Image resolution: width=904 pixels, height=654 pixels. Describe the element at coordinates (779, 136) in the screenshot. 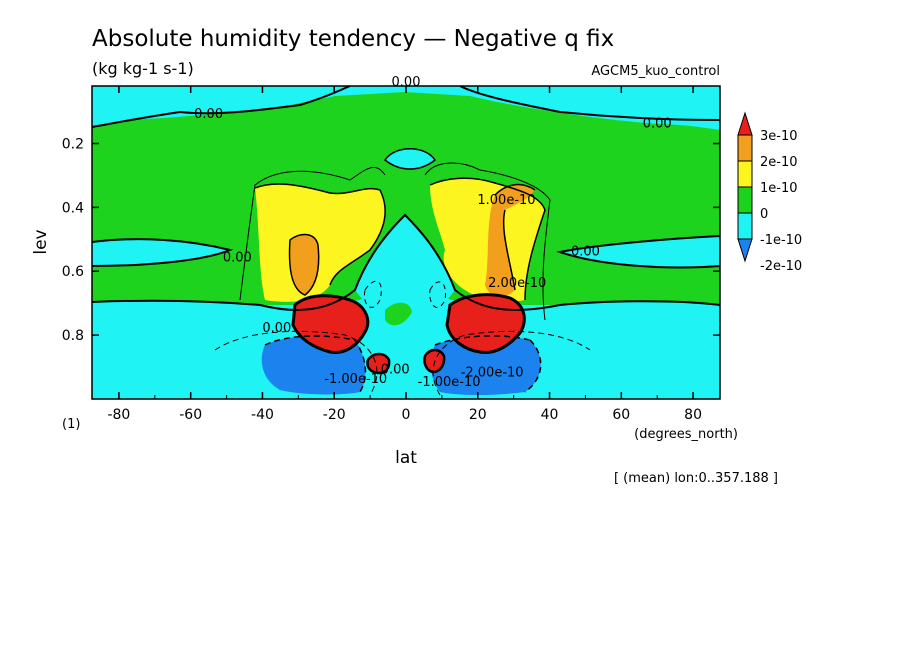

I see `colorbar-label: 3e-10` at that location.